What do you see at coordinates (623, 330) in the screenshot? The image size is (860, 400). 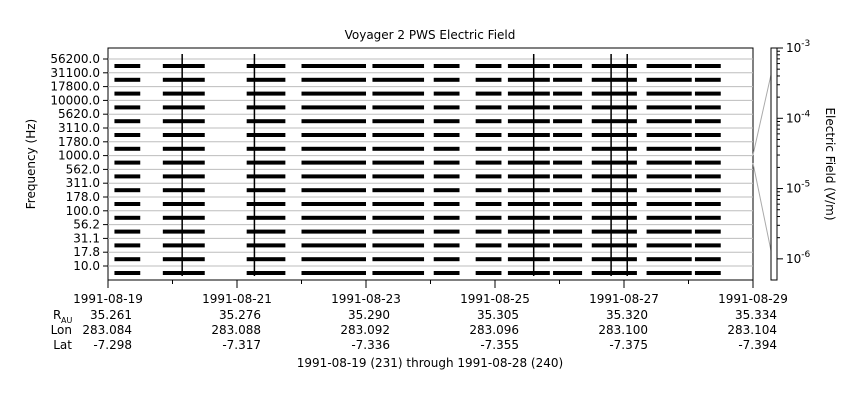 I see `ephem-value: 283.100` at bounding box center [623, 330].